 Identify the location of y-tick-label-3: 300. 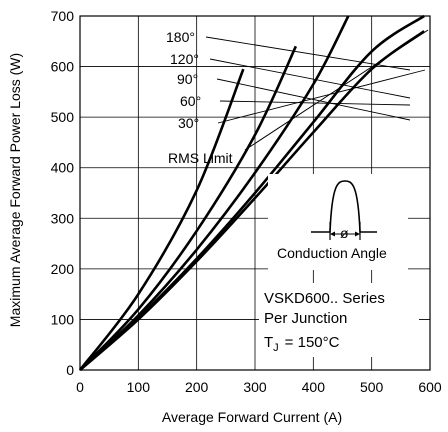
(63, 218).